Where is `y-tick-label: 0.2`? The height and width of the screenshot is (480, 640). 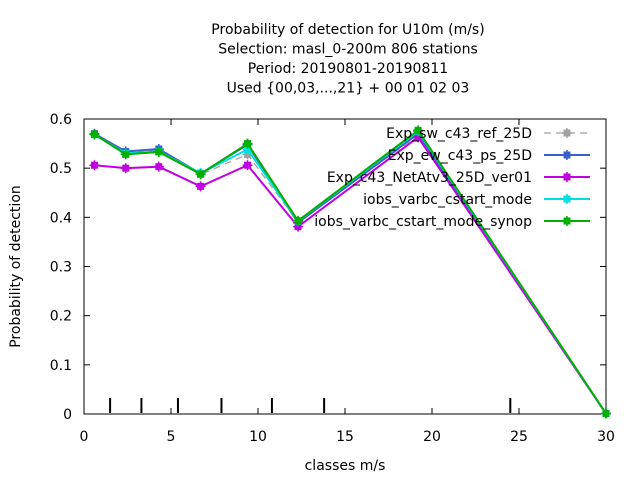 y-tick-label: 0.2 is located at coordinates (61, 317).